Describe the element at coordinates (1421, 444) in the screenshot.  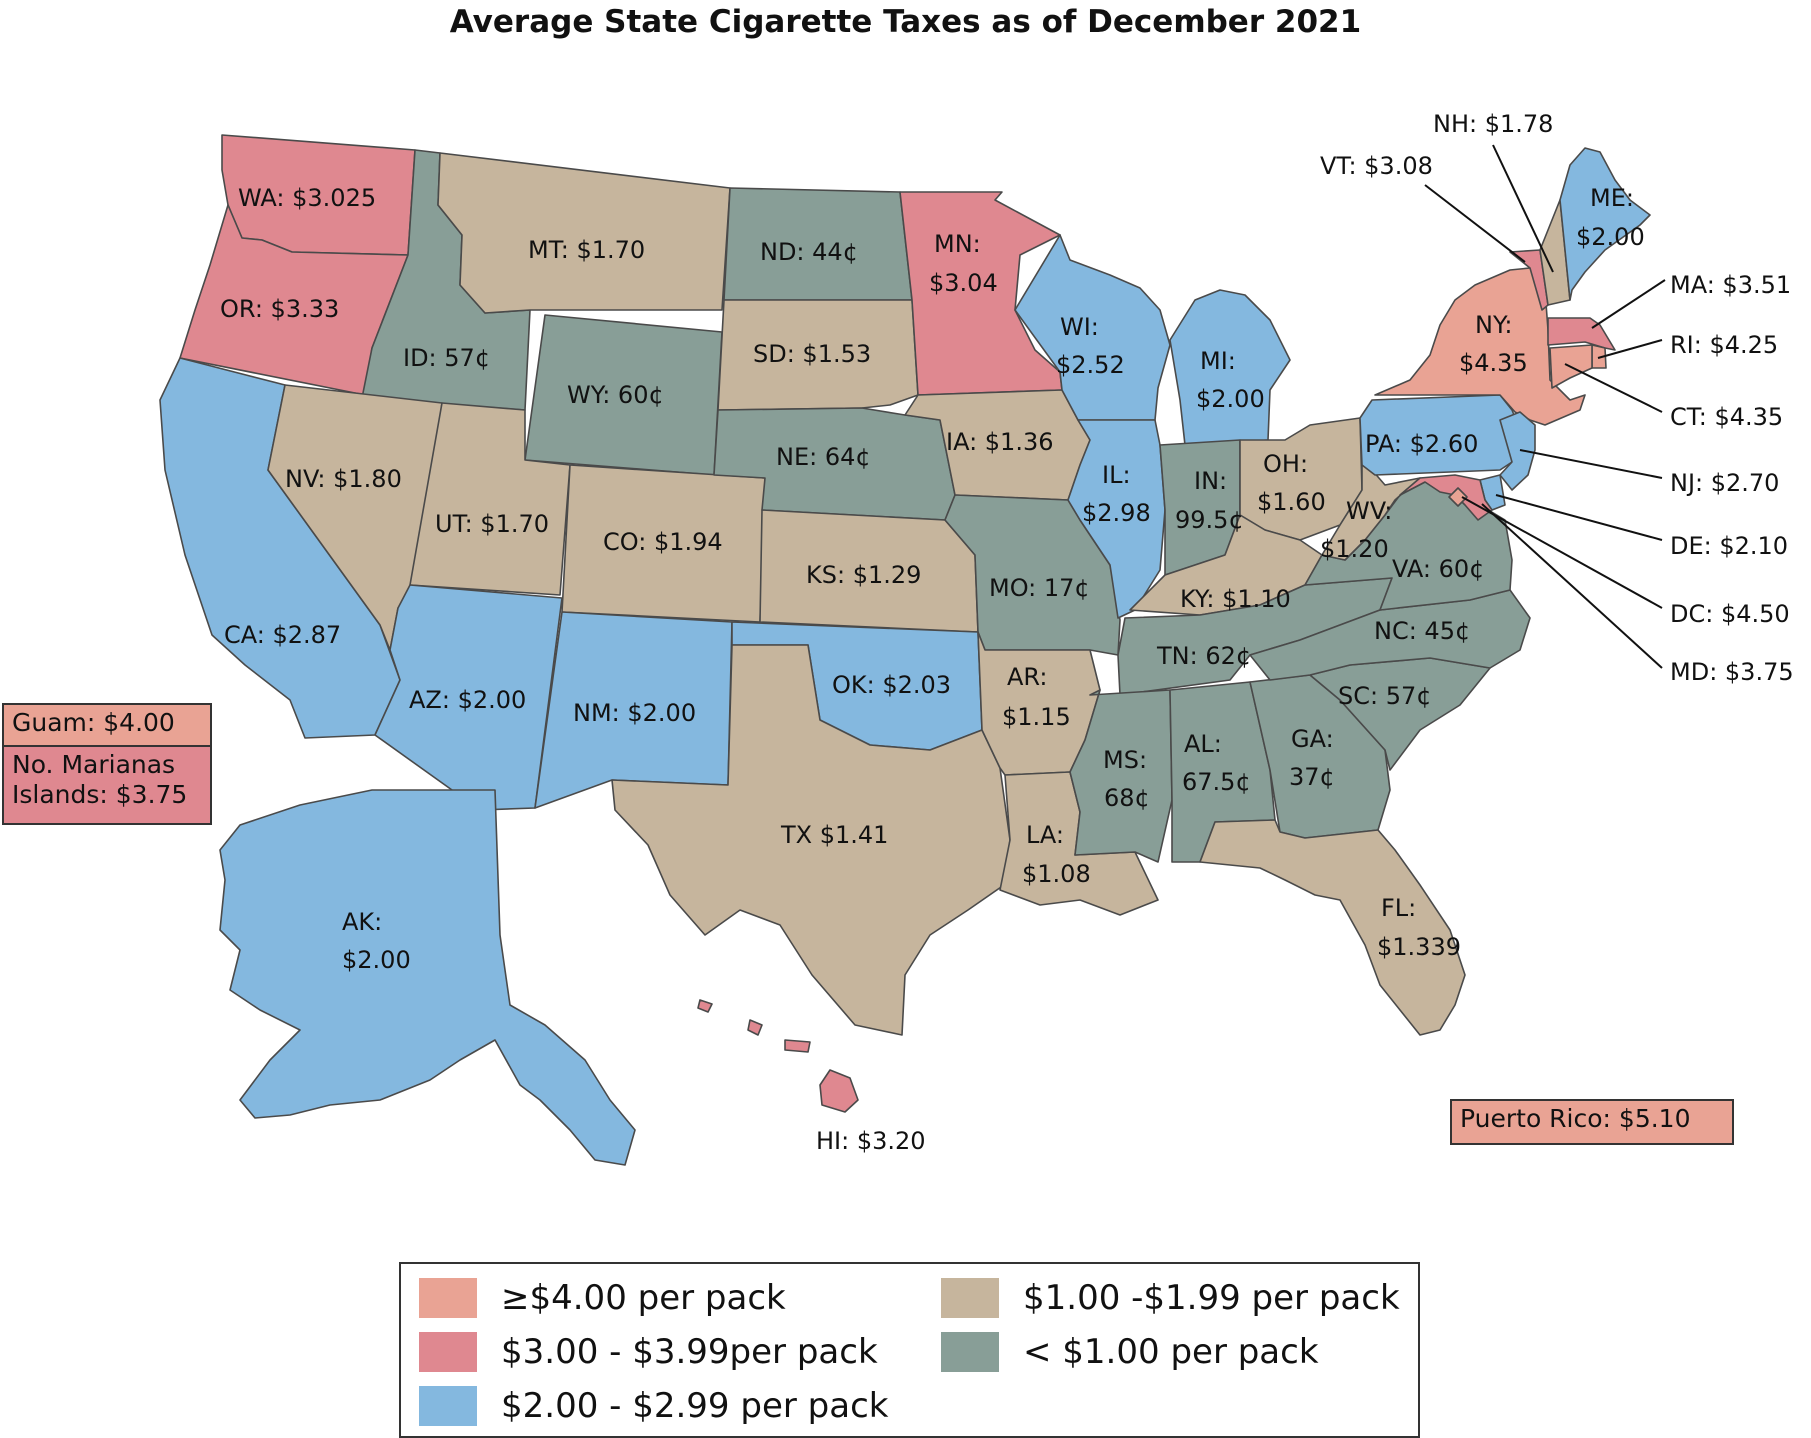
I see `state-label-pa: PA: $2.60` at that location.